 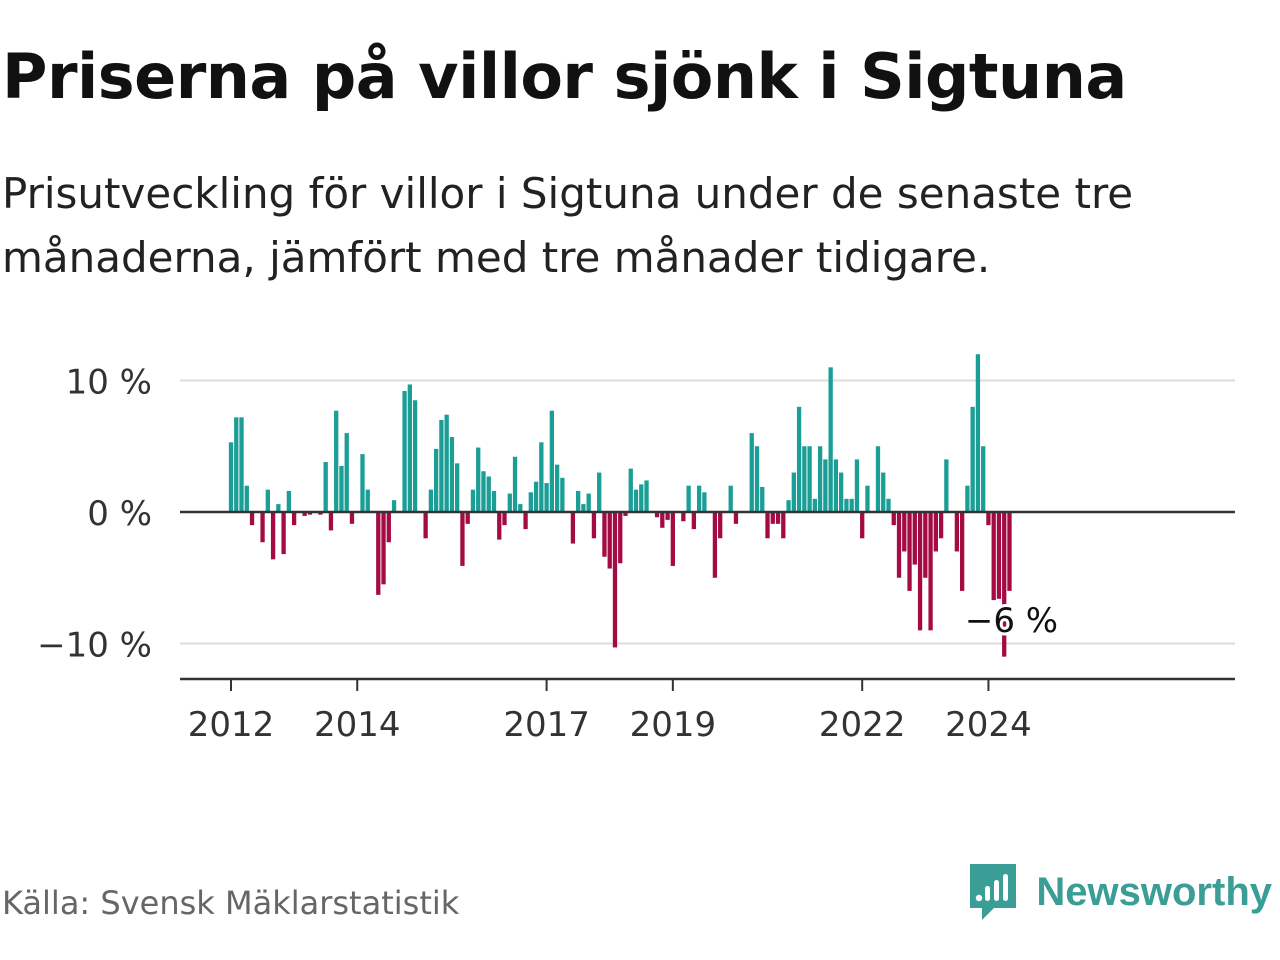 What do you see at coordinates (1120, 892) in the screenshot?
I see `brand-logo: Newsworthy` at bounding box center [1120, 892].